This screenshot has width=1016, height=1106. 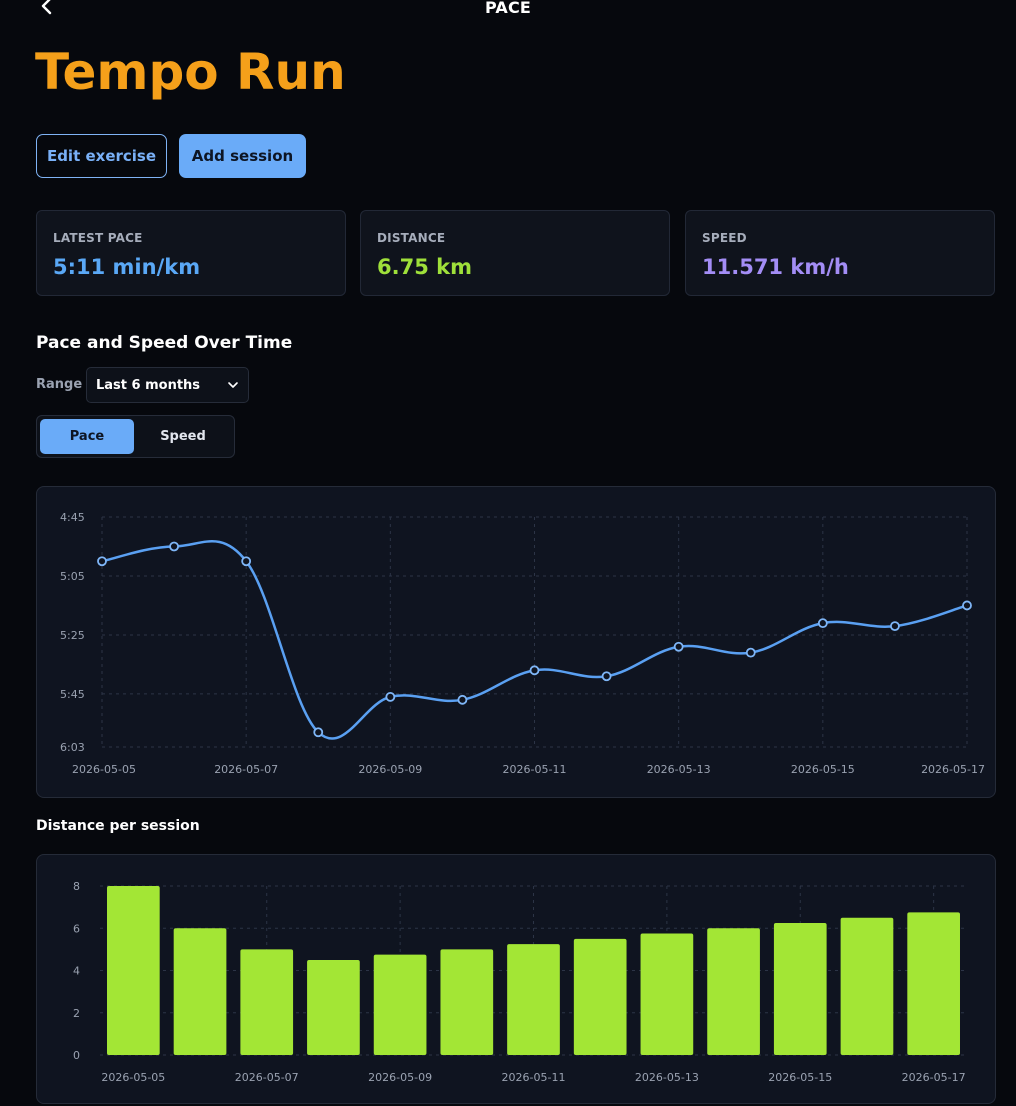 I want to click on page-title: Tempo Run, so click(x=190, y=72).